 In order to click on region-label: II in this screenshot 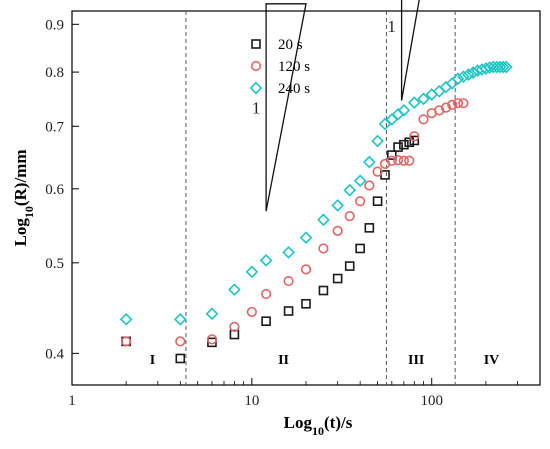, I will do `click(283, 360)`.